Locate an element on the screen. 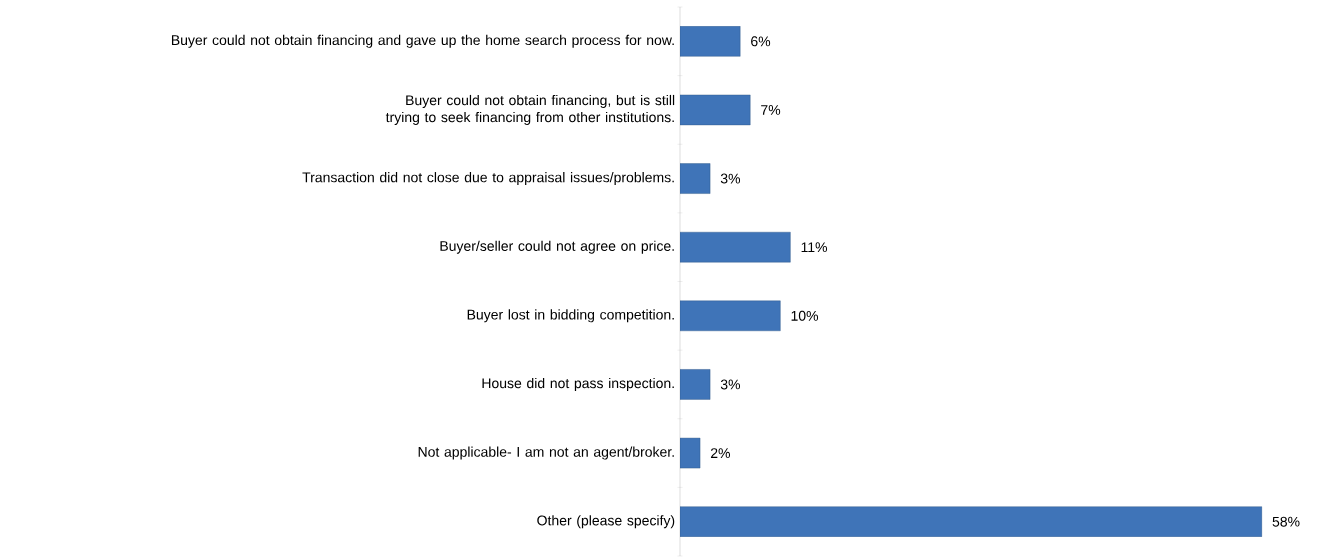  y-tick-label: Other (please specify) is located at coordinates (606, 522).